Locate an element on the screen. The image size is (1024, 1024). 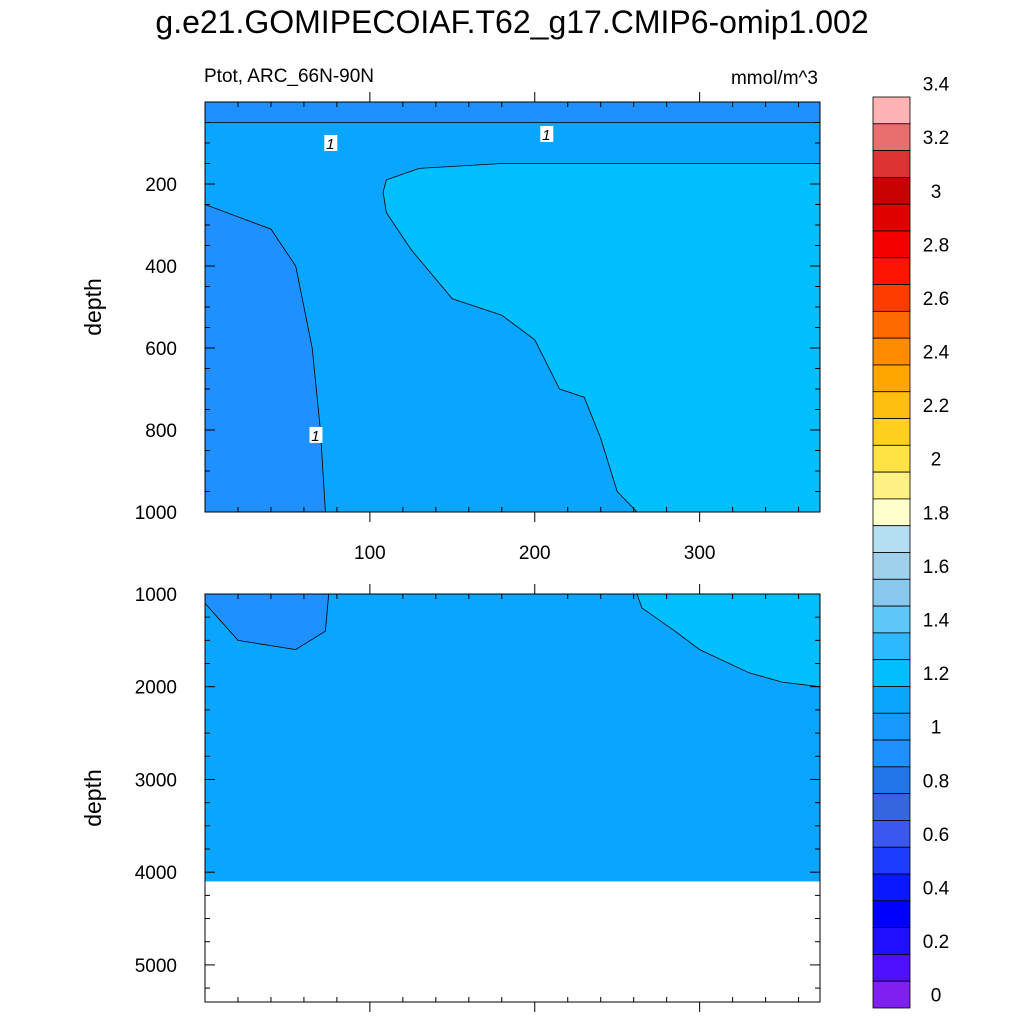
y-tick-label: 3000 is located at coordinates (156, 780).